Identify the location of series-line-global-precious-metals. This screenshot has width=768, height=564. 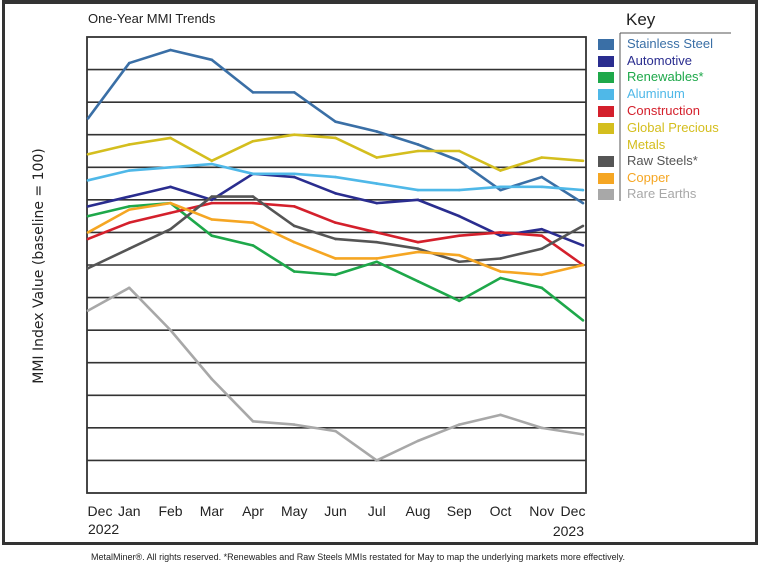
(335, 152).